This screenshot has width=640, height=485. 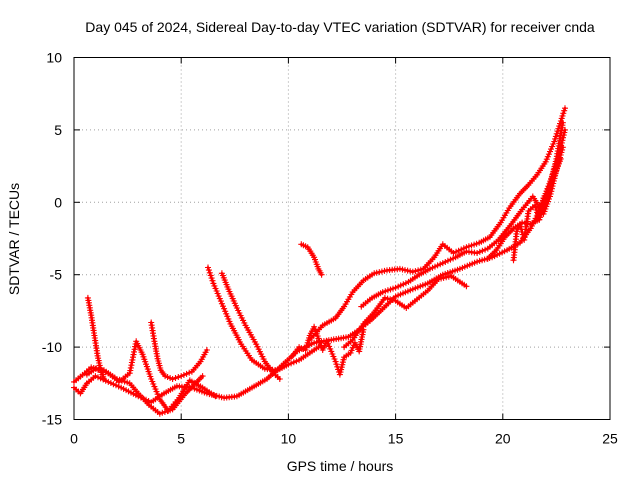 I want to click on x-axis-label: GPS time / hours, so click(x=340, y=466).